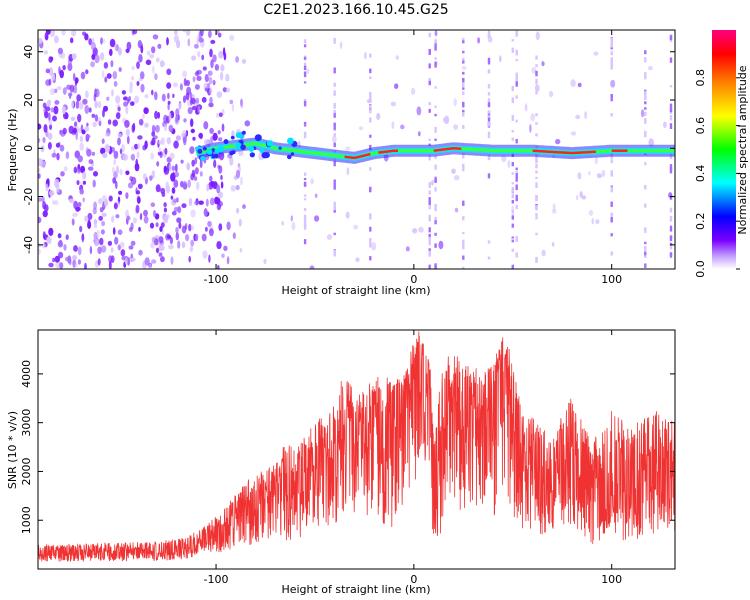 This screenshot has width=750, height=600. Describe the element at coordinates (611, 279) in the screenshot. I see `x-tick-label: 100` at that location.